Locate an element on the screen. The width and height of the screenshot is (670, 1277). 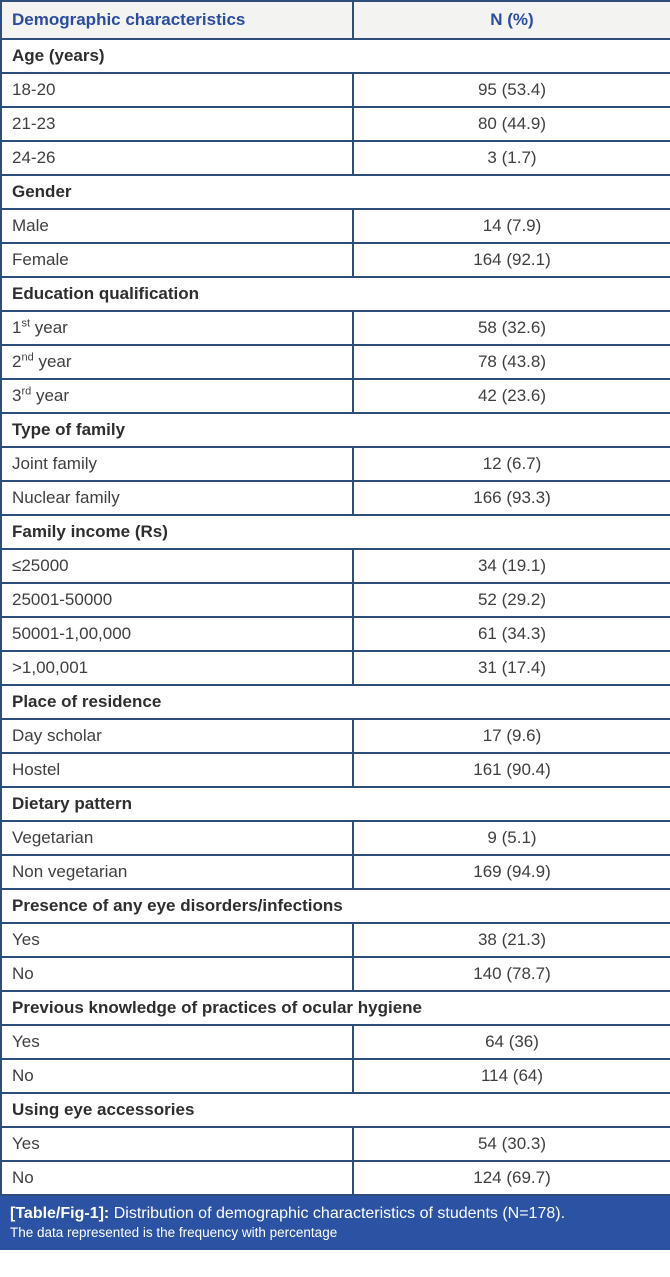
row-value: 64 (36) is located at coordinates (511, 1042).